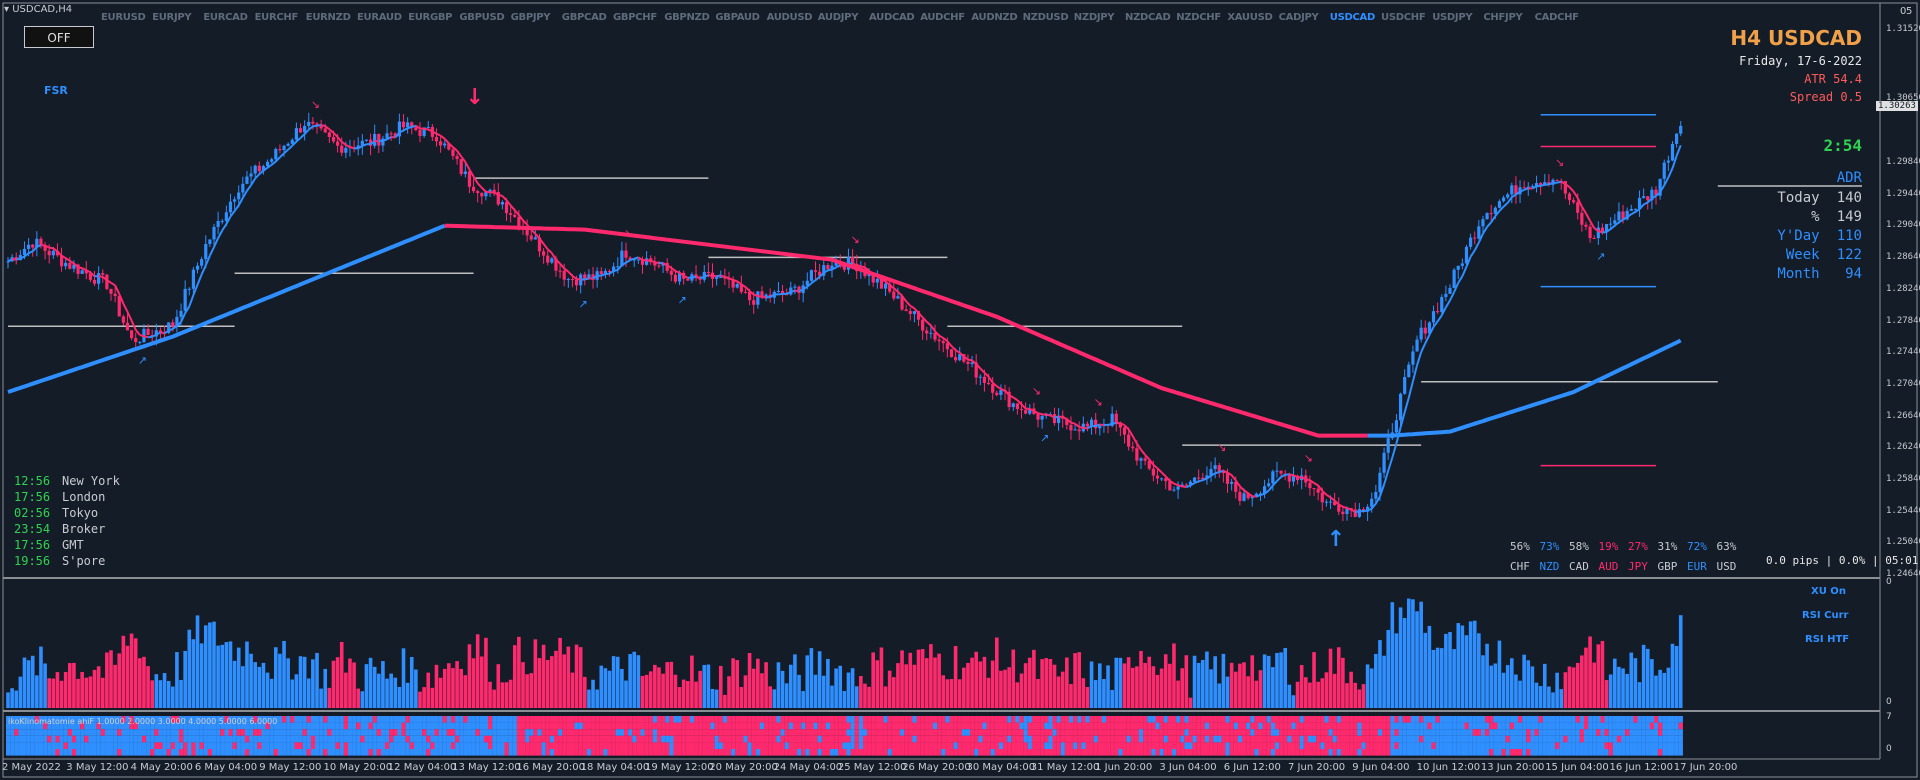 The width and height of the screenshot is (1920, 780). Describe the element at coordinates (1825, 615) in the screenshot. I see `indicator-label: RSI Curr` at that location.